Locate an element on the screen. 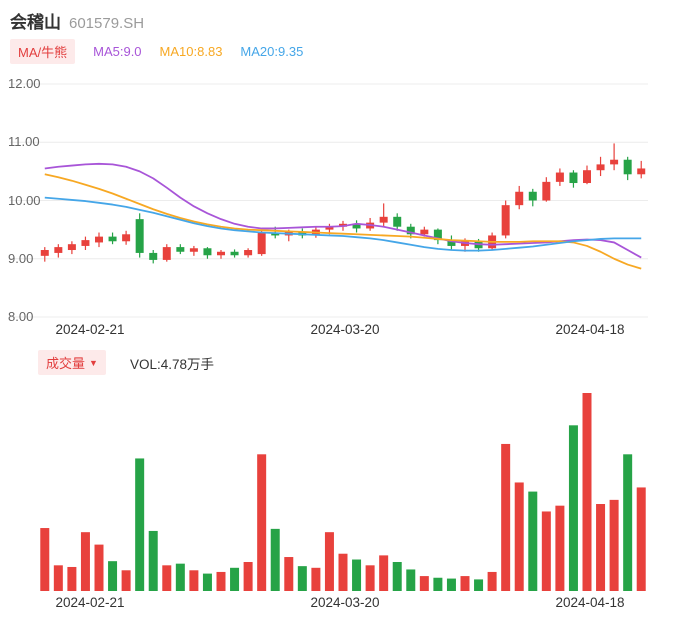  y-axis-label-11: 11.00 is located at coordinates (24, 141).